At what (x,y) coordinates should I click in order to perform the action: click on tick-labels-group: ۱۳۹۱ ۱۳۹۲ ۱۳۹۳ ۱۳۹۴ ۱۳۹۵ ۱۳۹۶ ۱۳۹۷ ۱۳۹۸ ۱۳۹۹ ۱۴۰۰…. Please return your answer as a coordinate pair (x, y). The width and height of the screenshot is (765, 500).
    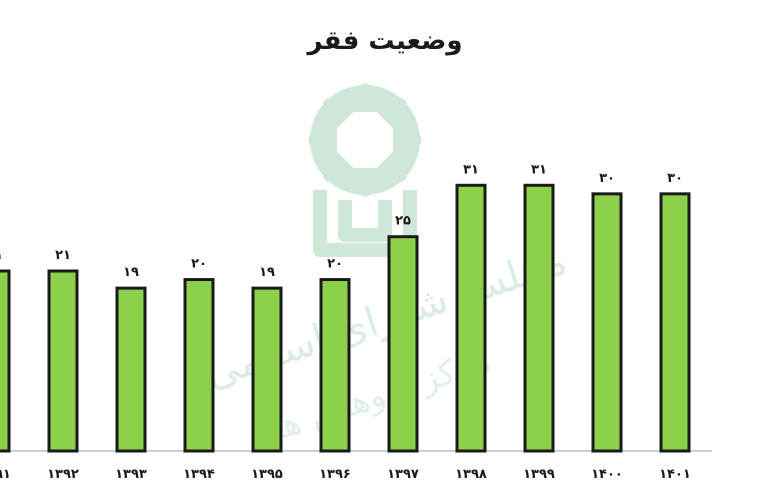
    Looking at the image, I should click on (345, 474).